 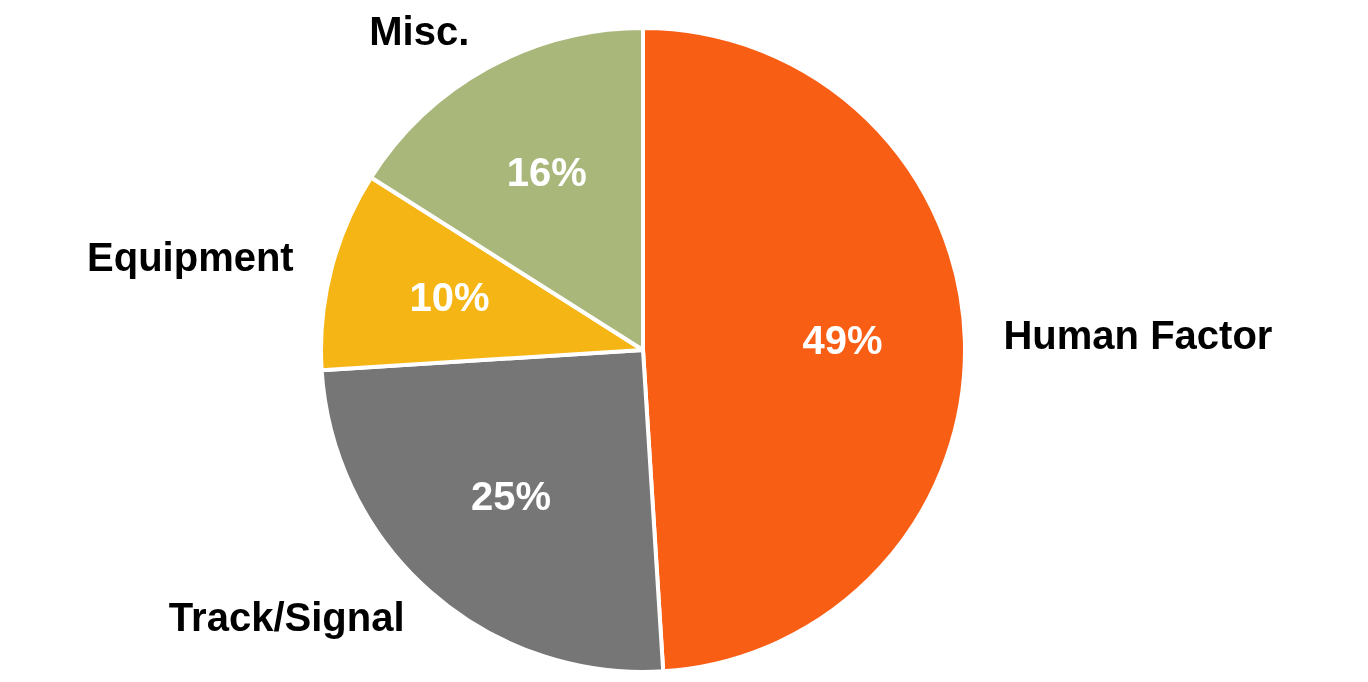 I want to click on slice-label: Equipment, so click(x=190, y=256).